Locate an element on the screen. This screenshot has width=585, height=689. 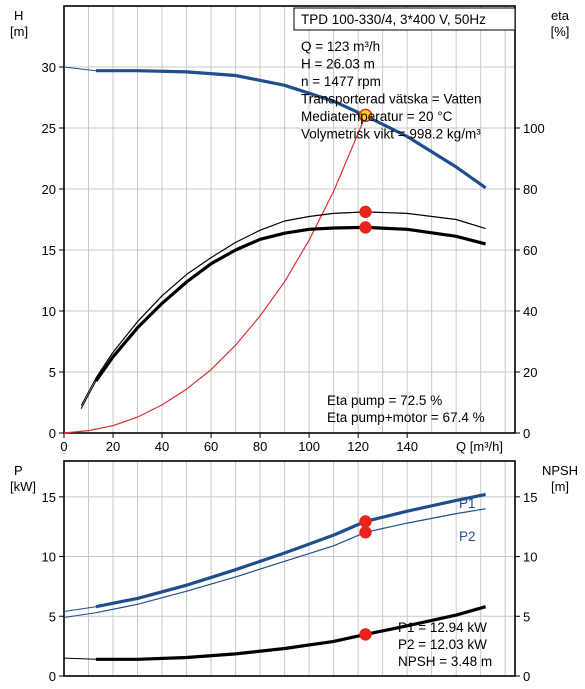
series-p1-line is located at coordinates (290, 550).